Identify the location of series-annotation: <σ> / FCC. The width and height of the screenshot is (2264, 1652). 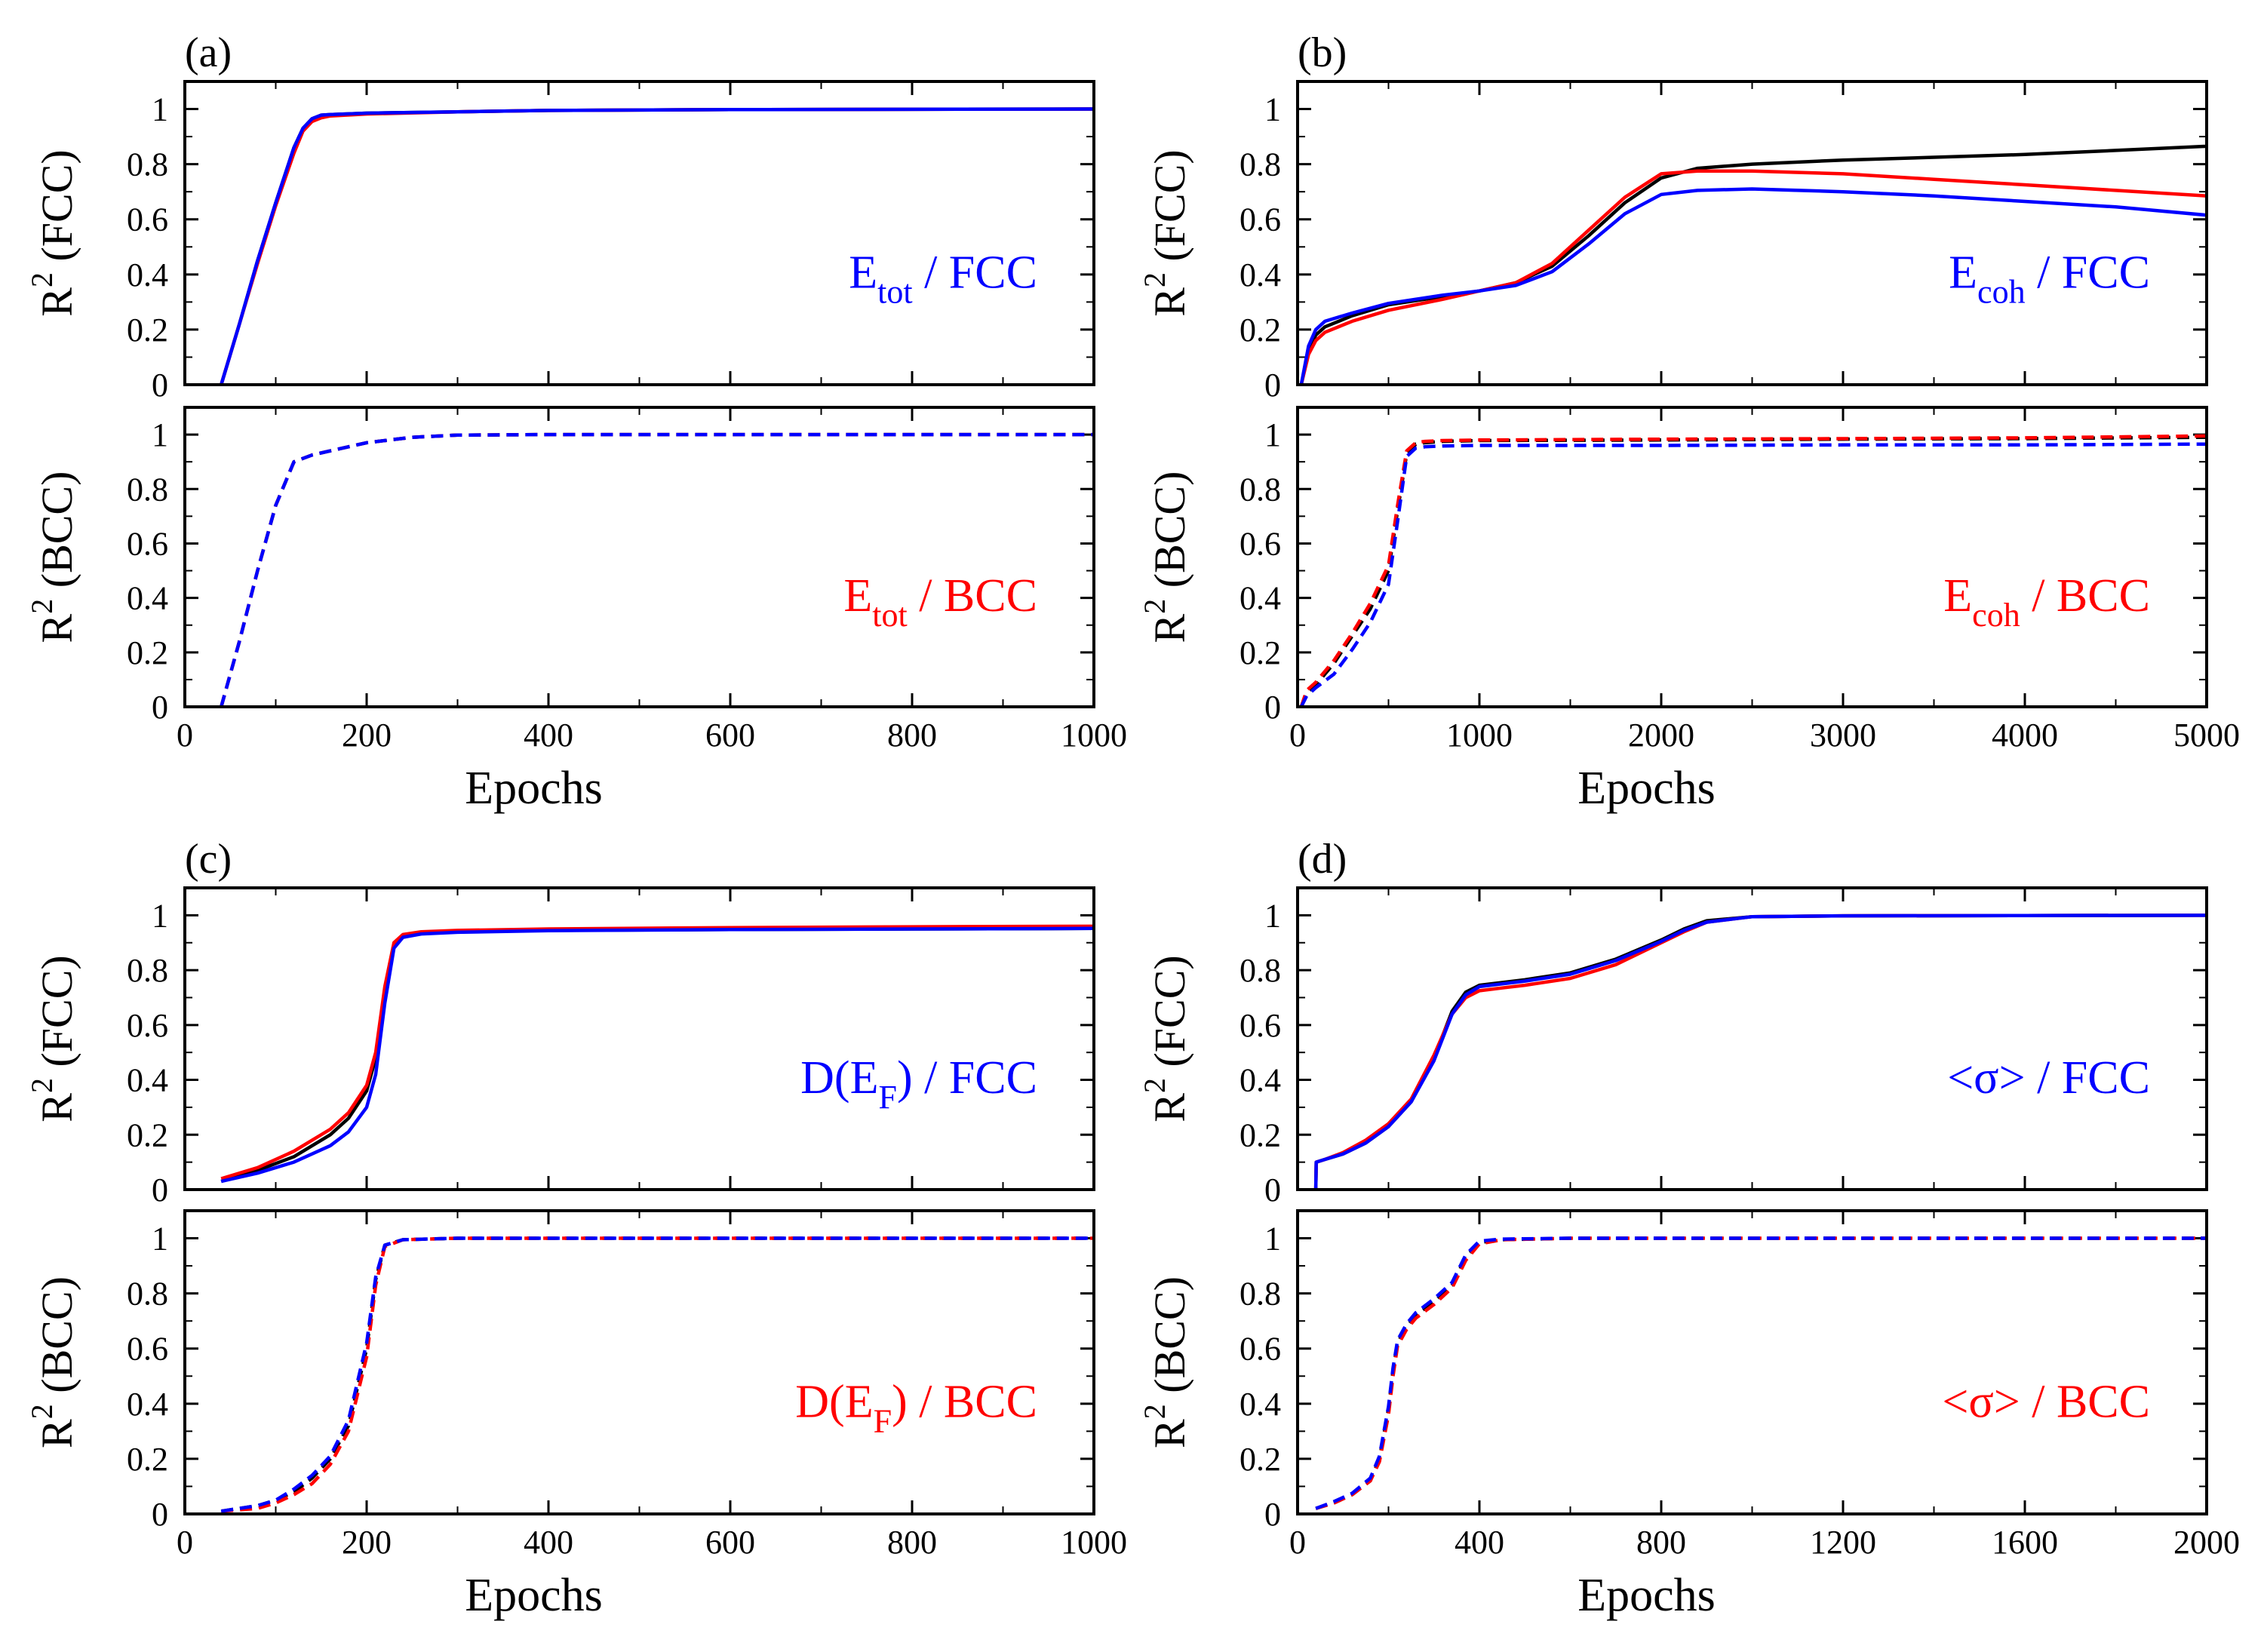
(2048, 1078).